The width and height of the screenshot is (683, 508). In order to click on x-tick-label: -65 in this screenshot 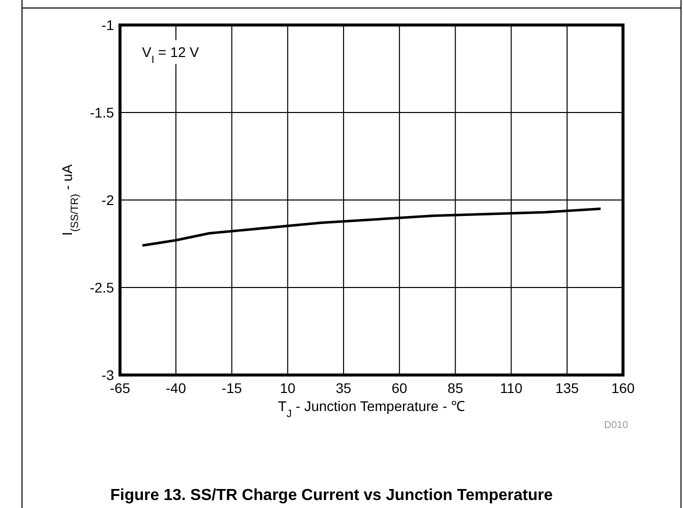, I will do `click(120, 388)`.